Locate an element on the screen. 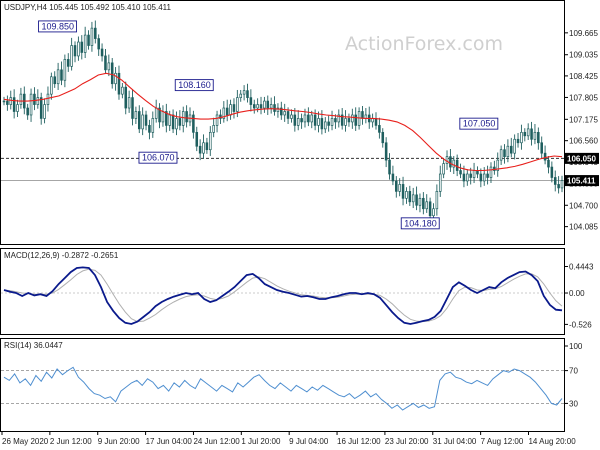 The image size is (600, 450). macd-line is located at coordinates (283, 295).